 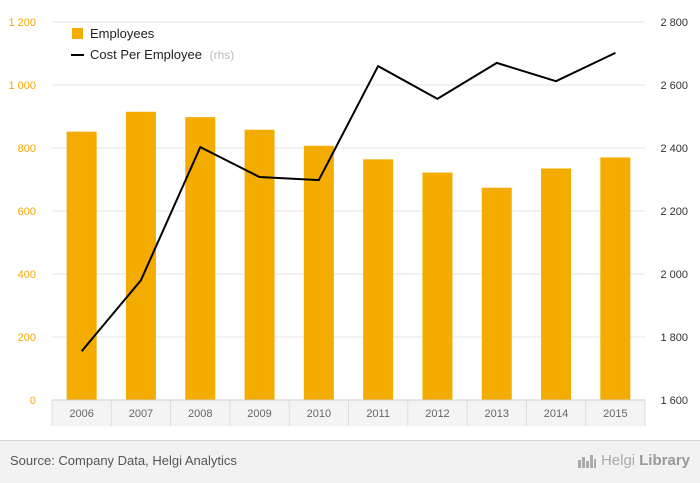 I want to click on brand-logo: Helgi Library, so click(x=633, y=460).